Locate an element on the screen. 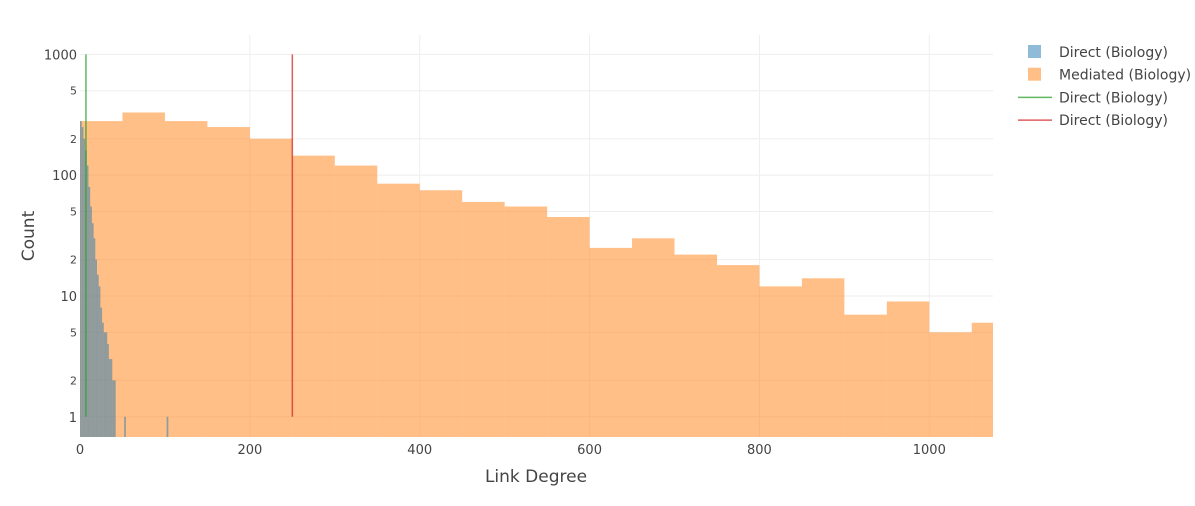 This screenshot has height=506, width=1195. legend-label: Mediated (Biology) is located at coordinates (1125, 76).